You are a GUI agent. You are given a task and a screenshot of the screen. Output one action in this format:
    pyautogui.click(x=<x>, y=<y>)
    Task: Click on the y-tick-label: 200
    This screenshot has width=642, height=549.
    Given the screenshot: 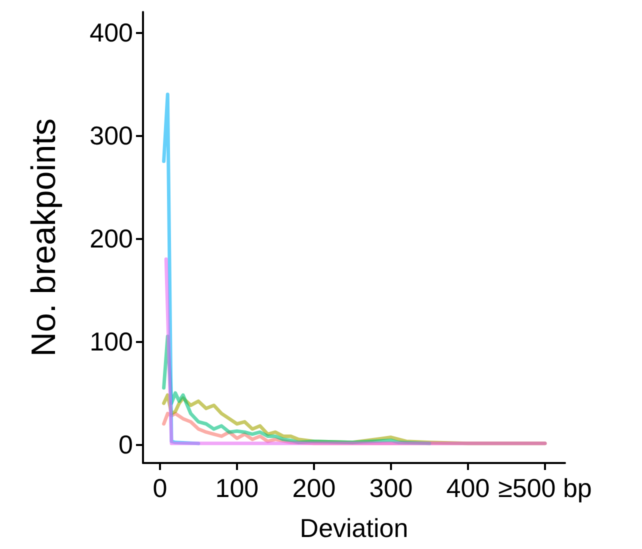 What is the action you would take?
    pyautogui.click(x=111, y=239)
    